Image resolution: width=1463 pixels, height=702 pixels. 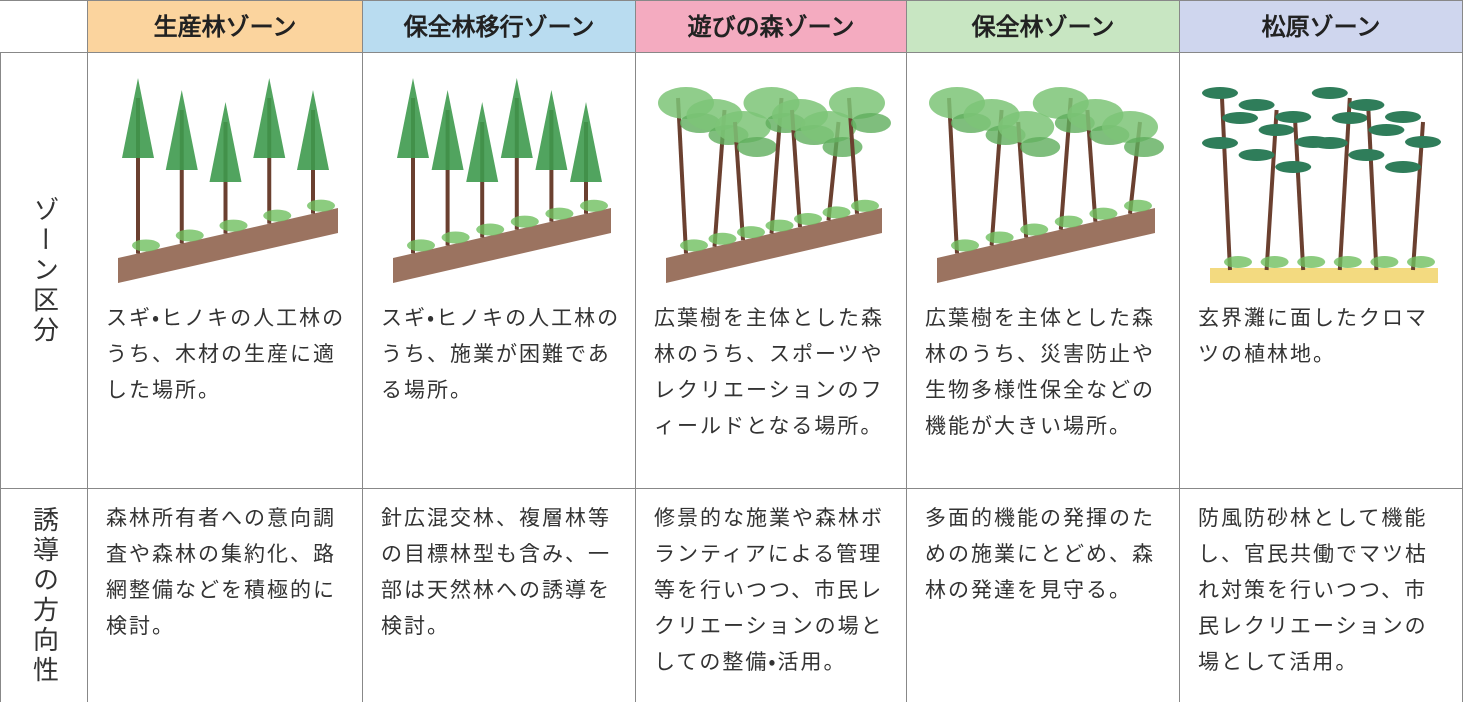 I want to click on zone-description: 広葉樹を主体とした森林のうち、災害防止や生物多様性保全などの機能が大きい場所。, so click(x=1040, y=372).